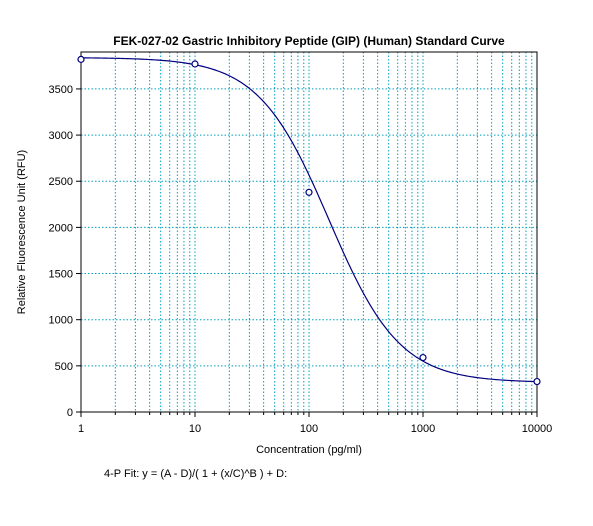 The width and height of the screenshot is (593, 526). What do you see at coordinates (309, 450) in the screenshot?
I see `x-axis-label: Concentration (pg/ml)` at bounding box center [309, 450].